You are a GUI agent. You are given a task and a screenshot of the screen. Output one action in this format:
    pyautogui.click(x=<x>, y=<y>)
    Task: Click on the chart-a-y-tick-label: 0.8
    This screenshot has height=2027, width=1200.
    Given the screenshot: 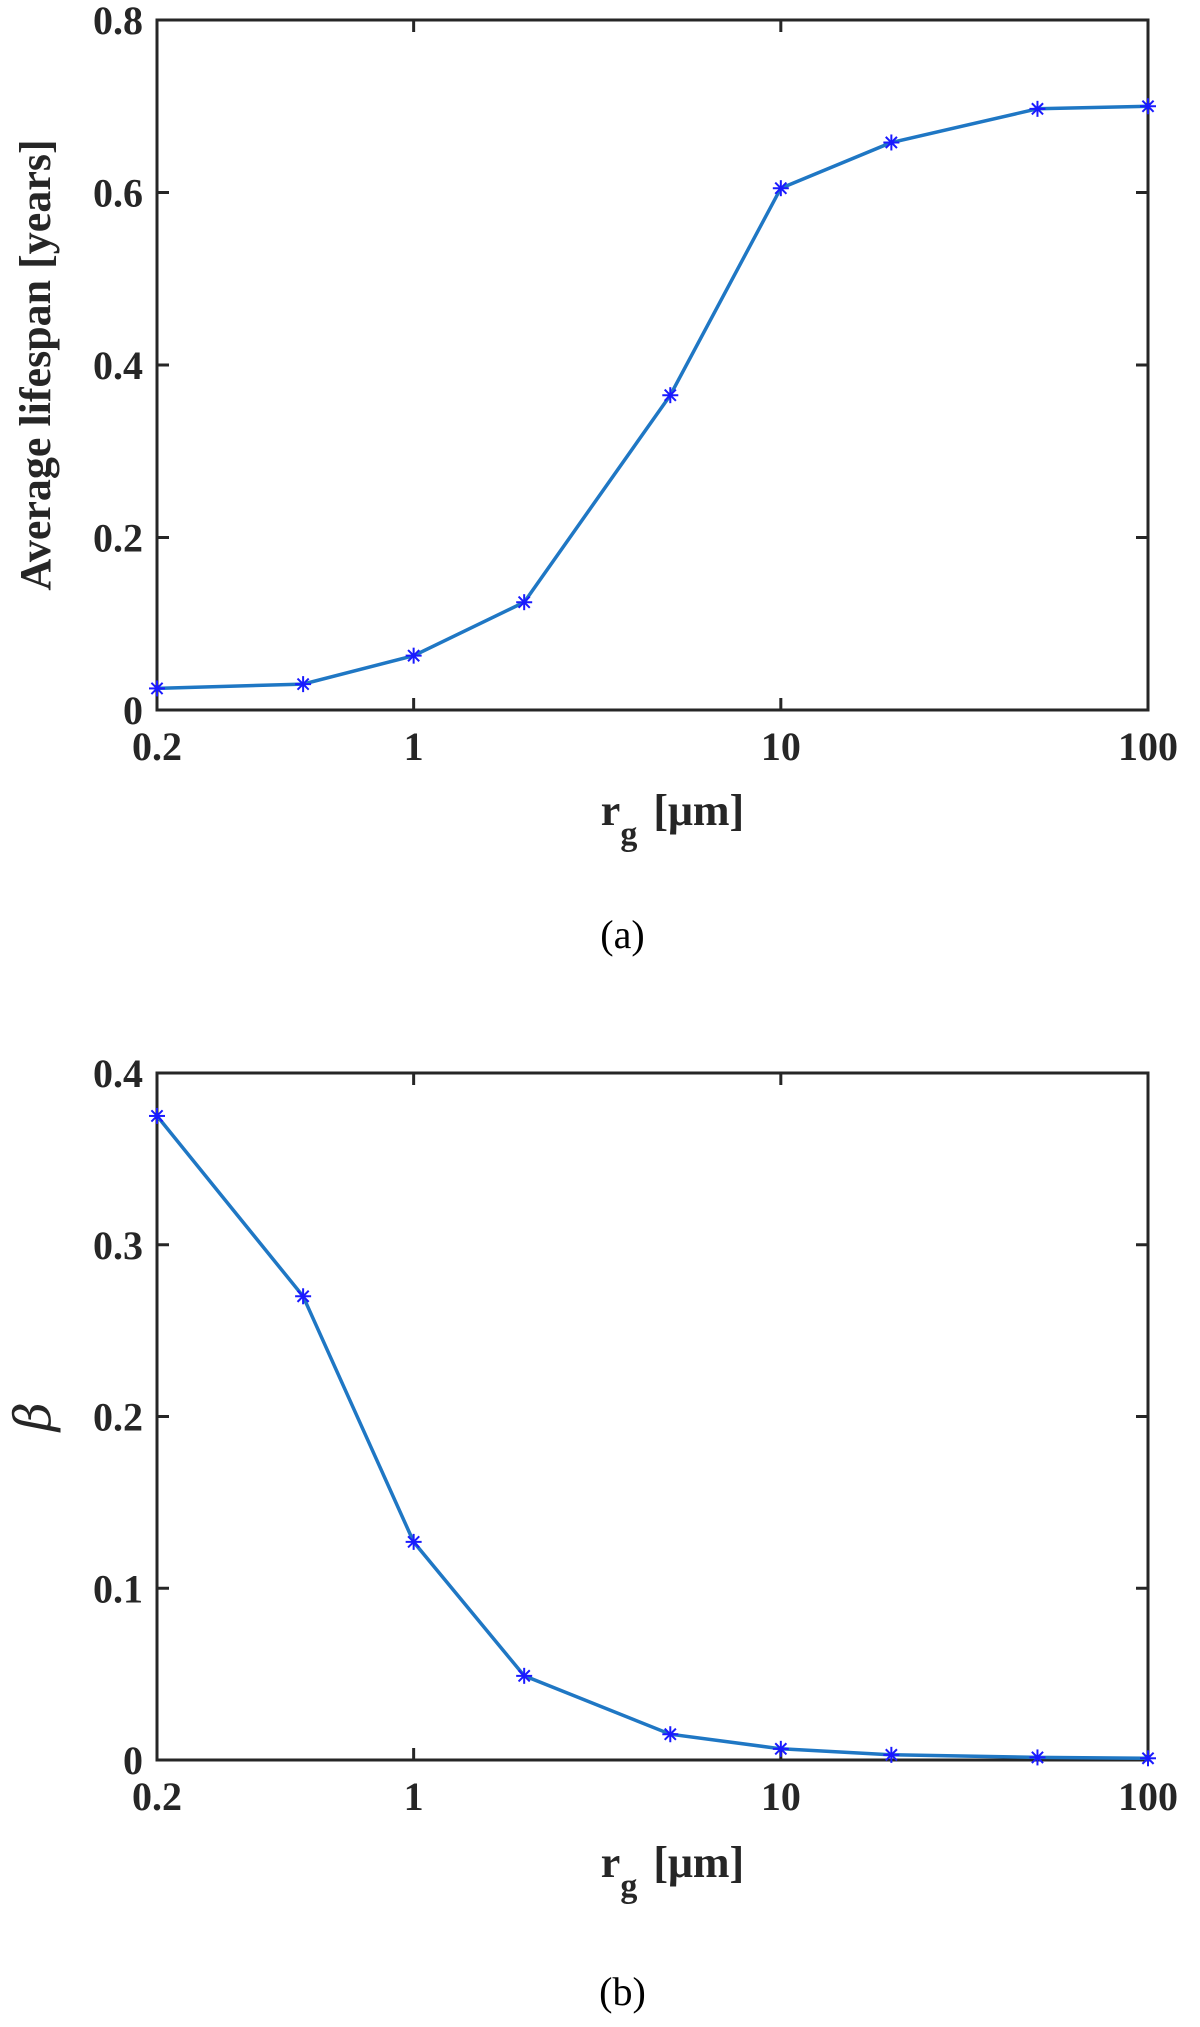 What is the action you would take?
    pyautogui.click(x=118, y=21)
    